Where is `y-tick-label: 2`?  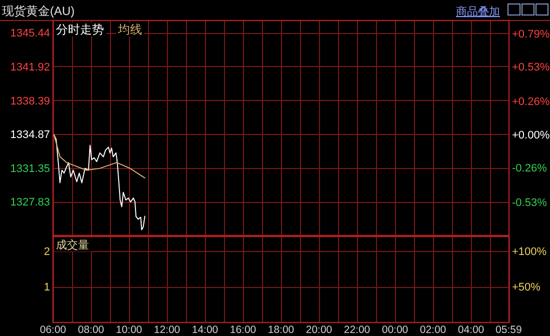 y-tick-label: 2 is located at coordinates (47, 252).